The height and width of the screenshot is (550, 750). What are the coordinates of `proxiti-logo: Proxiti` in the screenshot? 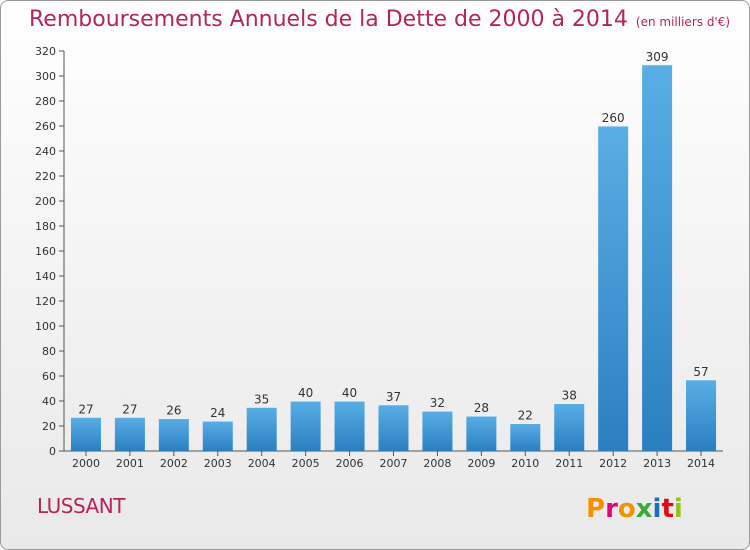 It's located at (634, 509).